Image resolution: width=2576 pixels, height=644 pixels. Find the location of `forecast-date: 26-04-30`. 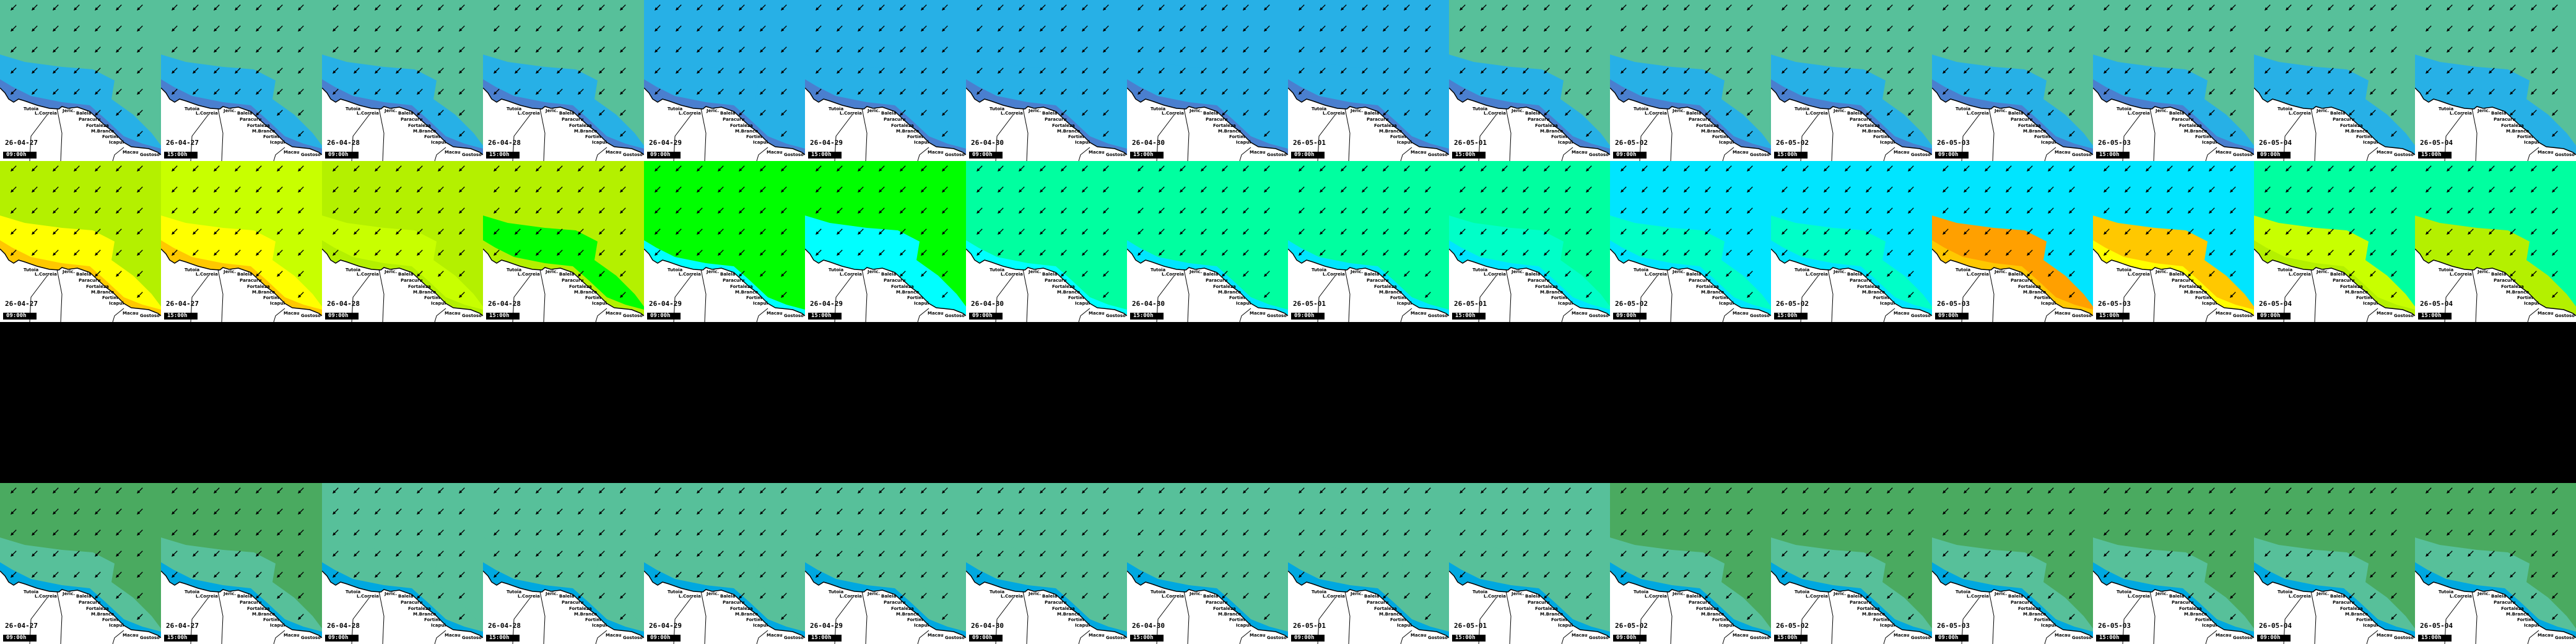

forecast-date: 26-04-30 is located at coordinates (1148, 626).